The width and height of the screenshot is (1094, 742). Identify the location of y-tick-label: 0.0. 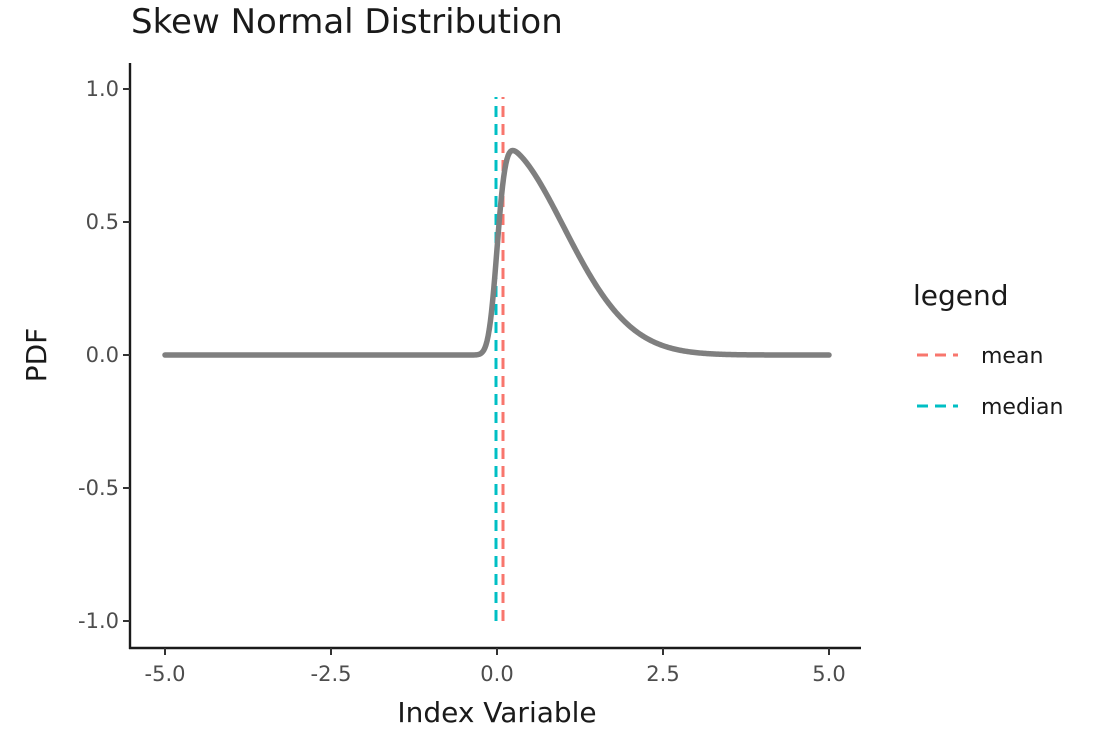
(102, 355).